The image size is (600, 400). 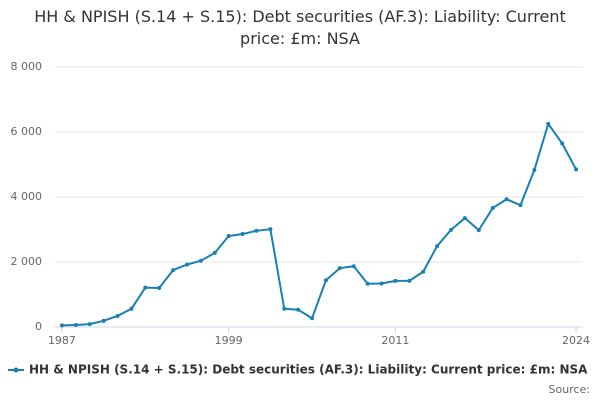 I want to click on x-tick-label: 2011, so click(x=395, y=340).